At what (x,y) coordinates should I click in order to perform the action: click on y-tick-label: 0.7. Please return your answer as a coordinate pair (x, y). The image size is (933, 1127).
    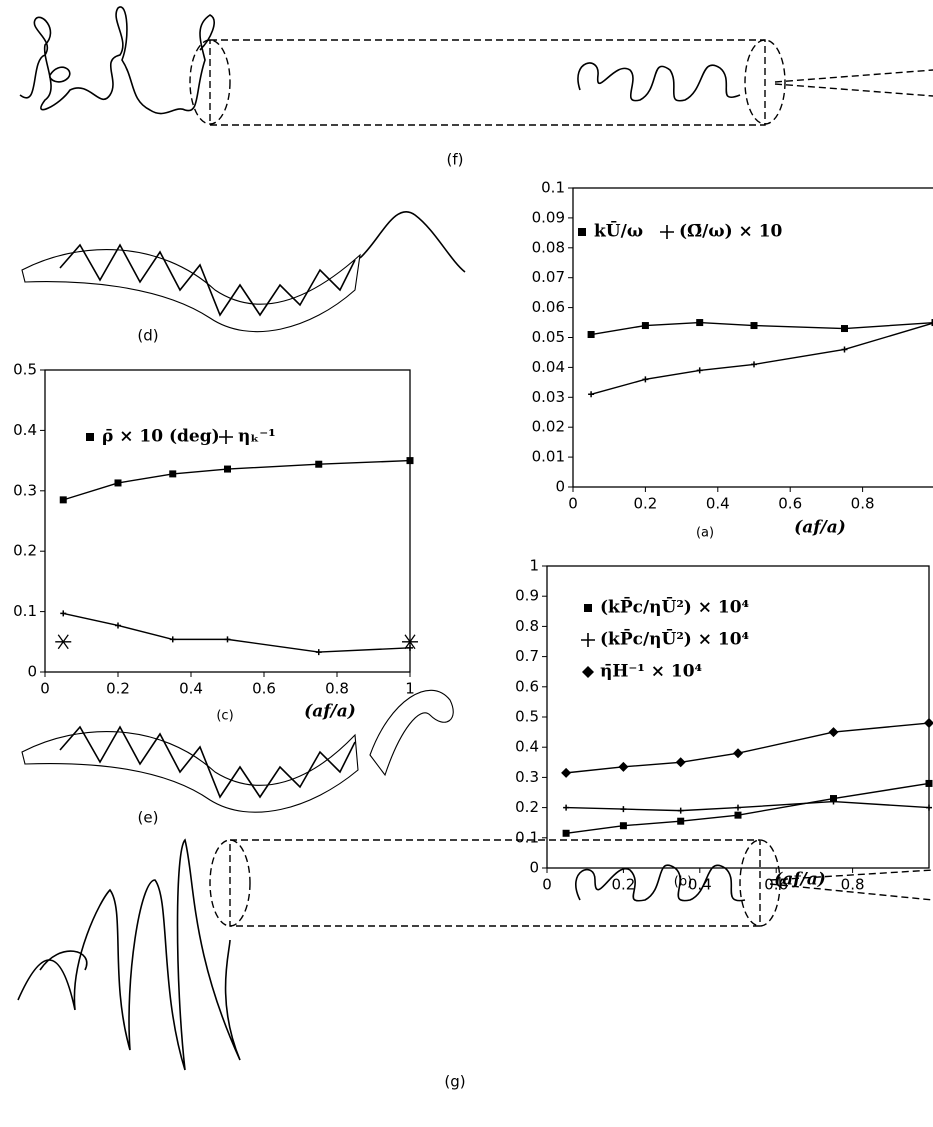
    Looking at the image, I should click on (527, 656).